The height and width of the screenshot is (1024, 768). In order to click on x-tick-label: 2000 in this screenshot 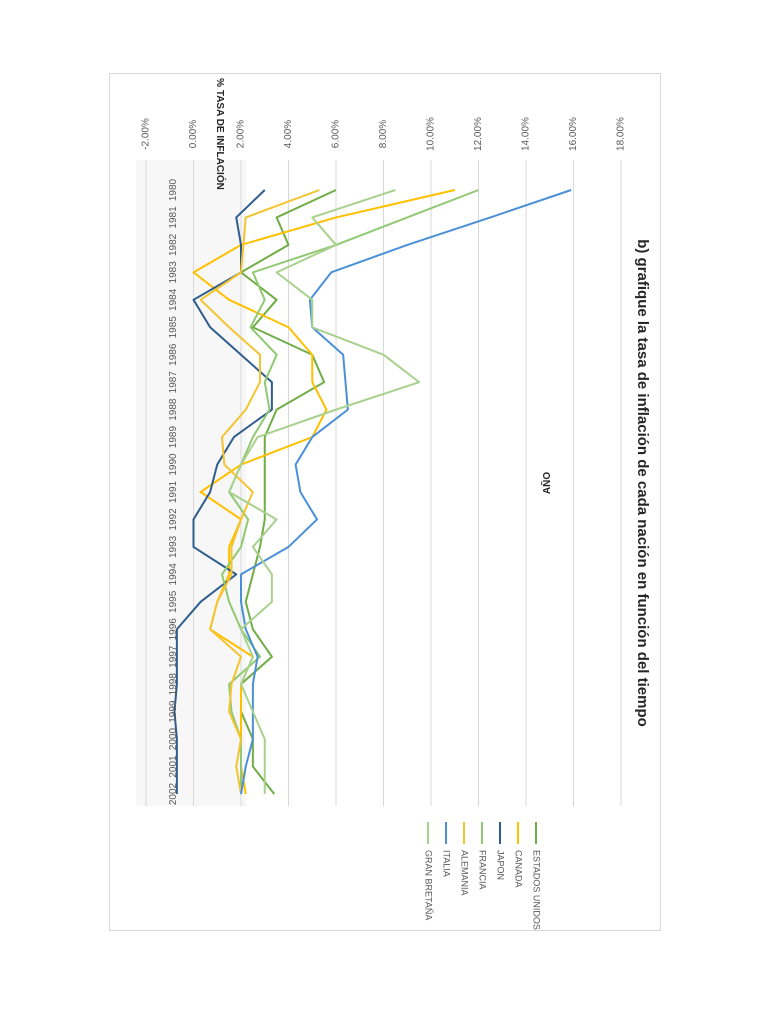, I will do `click(173, 739)`.